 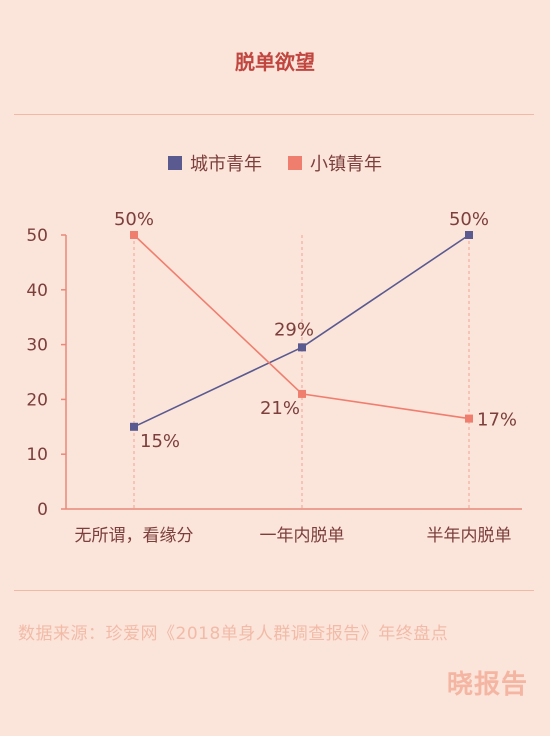 I want to click on legend-item-city: 城市青年, so click(x=215, y=163).